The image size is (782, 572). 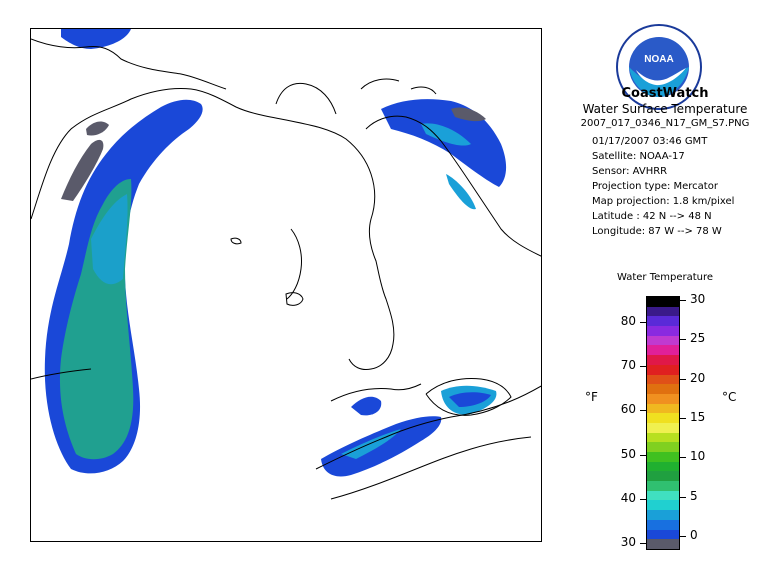 I want to click on north-michigan-gray, so click(x=97, y=128).